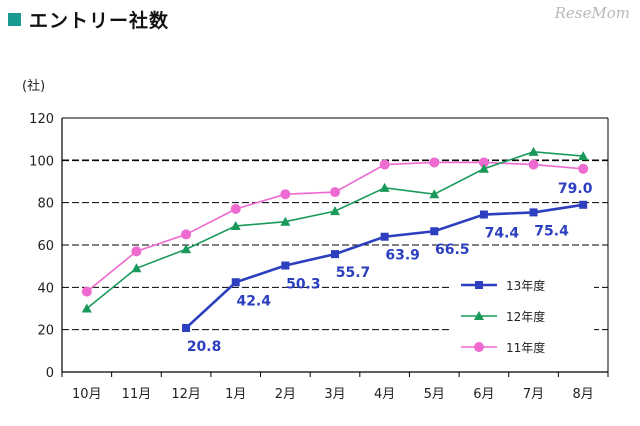 Image resolution: width=640 pixels, height=426 pixels. What do you see at coordinates (45, 331) in the screenshot?
I see `y-tick-label-20: 20` at bounding box center [45, 331].